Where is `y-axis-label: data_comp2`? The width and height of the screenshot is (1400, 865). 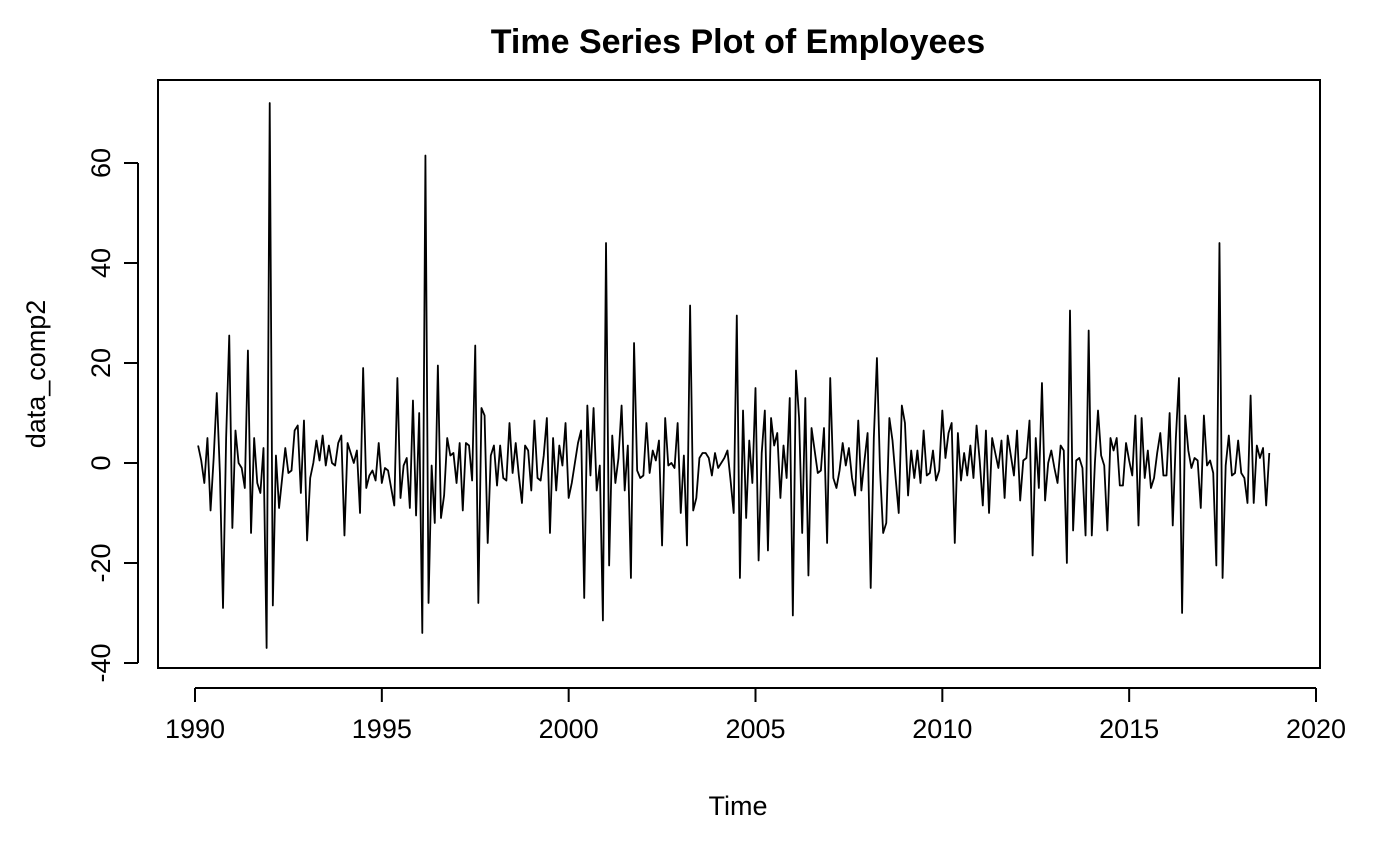 y-axis-label: data_comp2 is located at coordinates (36, 374).